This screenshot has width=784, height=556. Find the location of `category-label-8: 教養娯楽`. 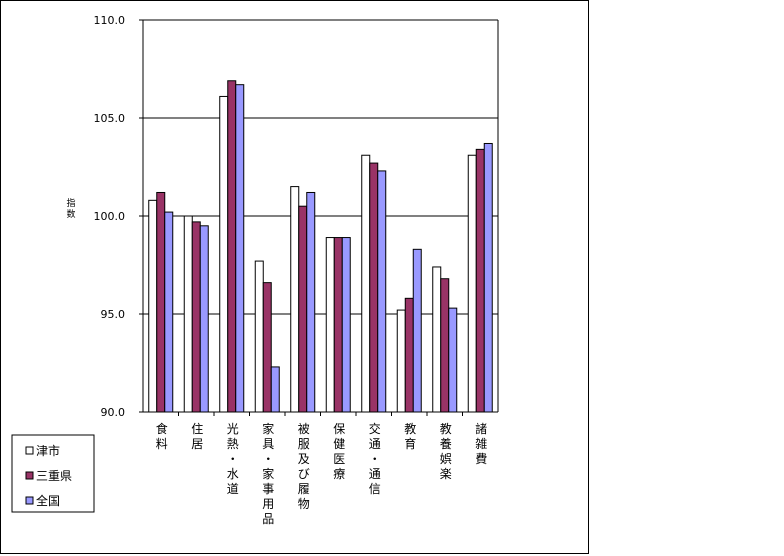

category-label-8: 教養娯楽 is located at coordinates (446, 451).